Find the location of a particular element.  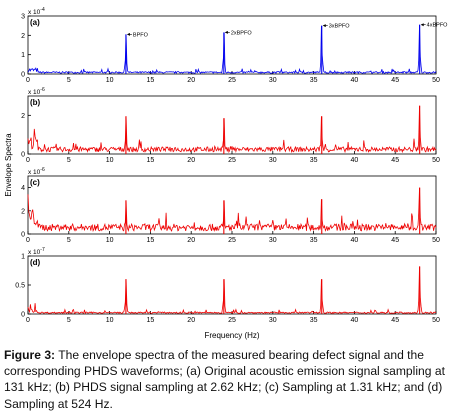

panel-3-axes-box is located at coordinates (232, 285).